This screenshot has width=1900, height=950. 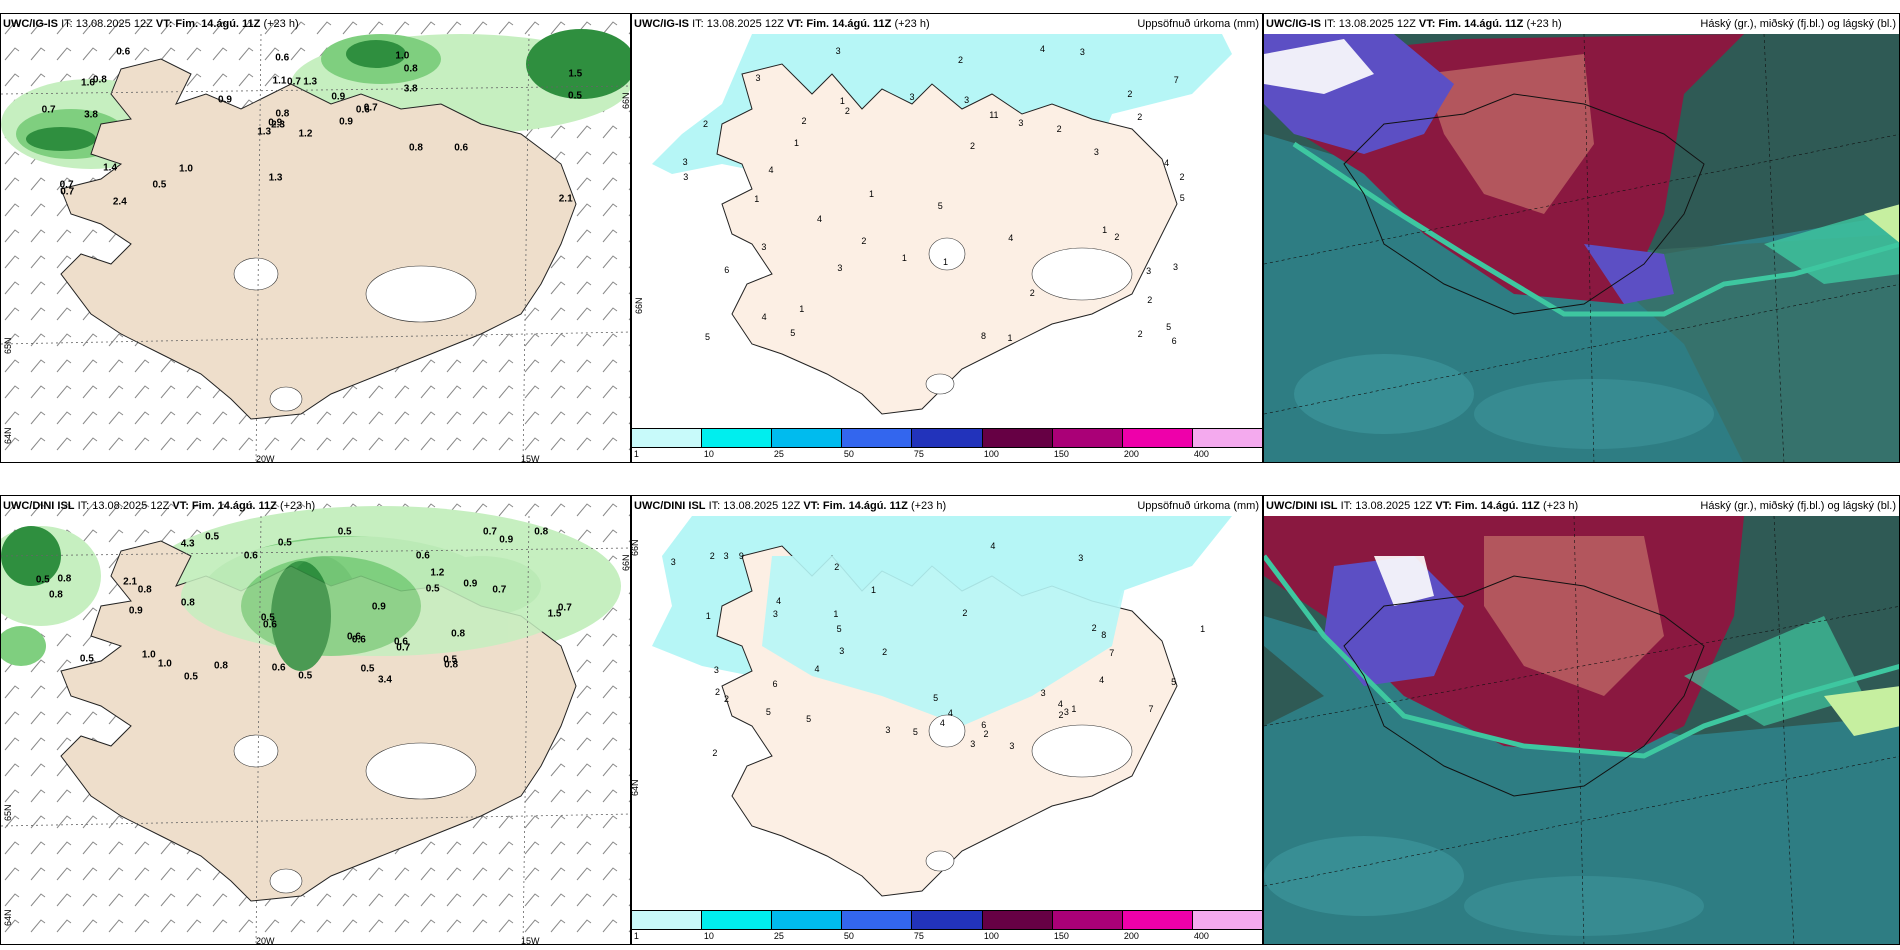 I want to click on lat-label: 65N, so click(x=8, y=345).